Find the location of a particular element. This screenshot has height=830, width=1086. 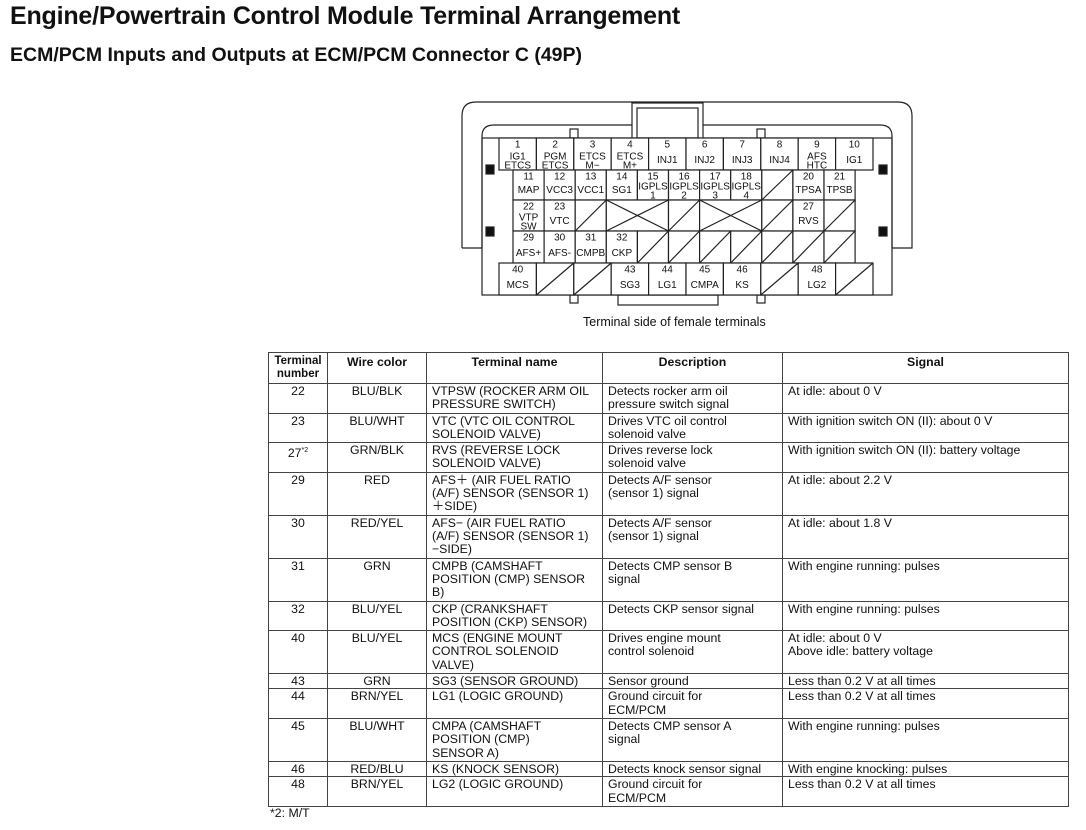

terminal-number: 46 is located at coordinates (743, 270).